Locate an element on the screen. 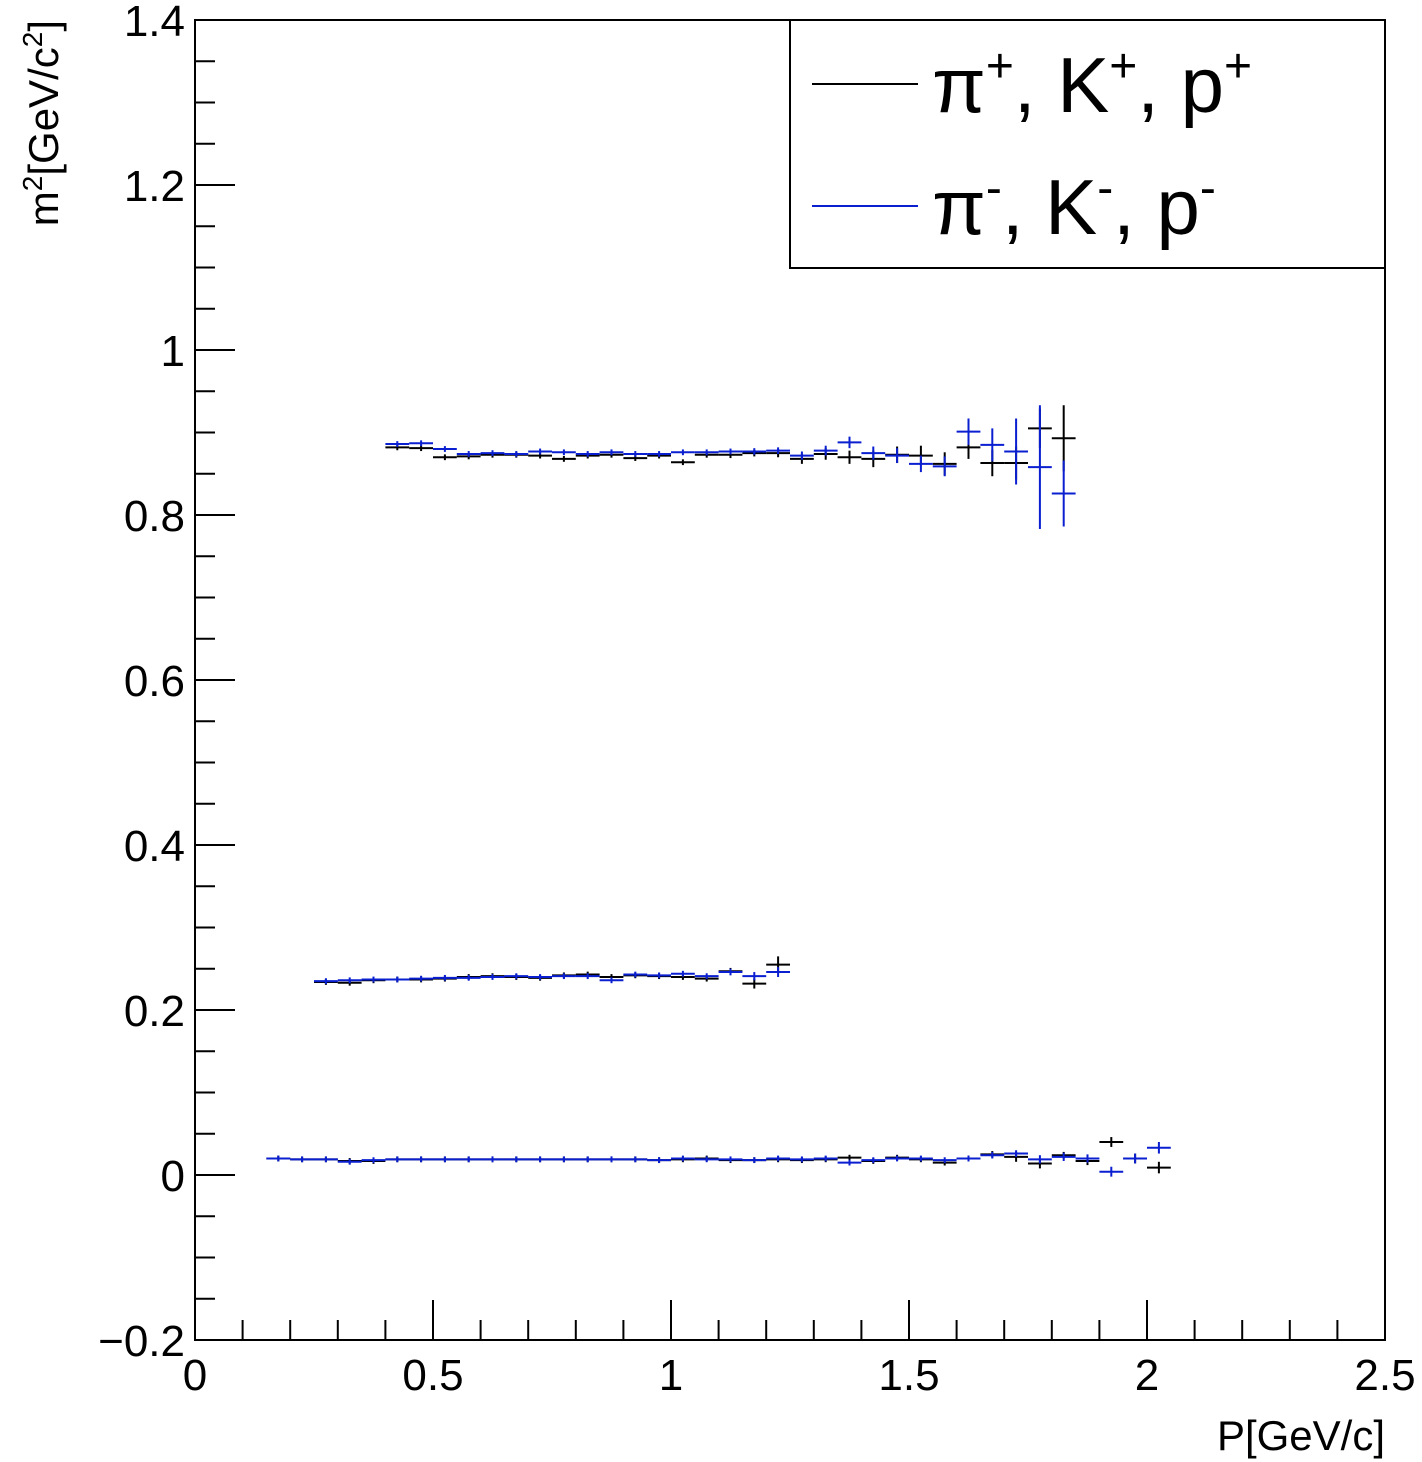 The height and width of the screenshot is (1462, 1422). x-axis-title: P[GeV/c] is located at coordinates (1301, 1435).